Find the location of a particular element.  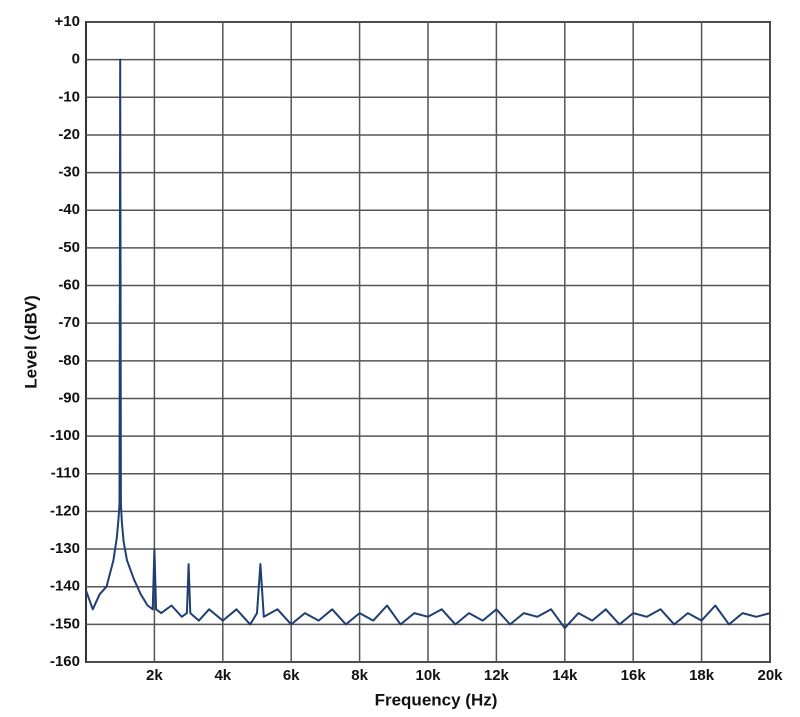

y-tick-label: -130 is located at coordinates (65, 548).